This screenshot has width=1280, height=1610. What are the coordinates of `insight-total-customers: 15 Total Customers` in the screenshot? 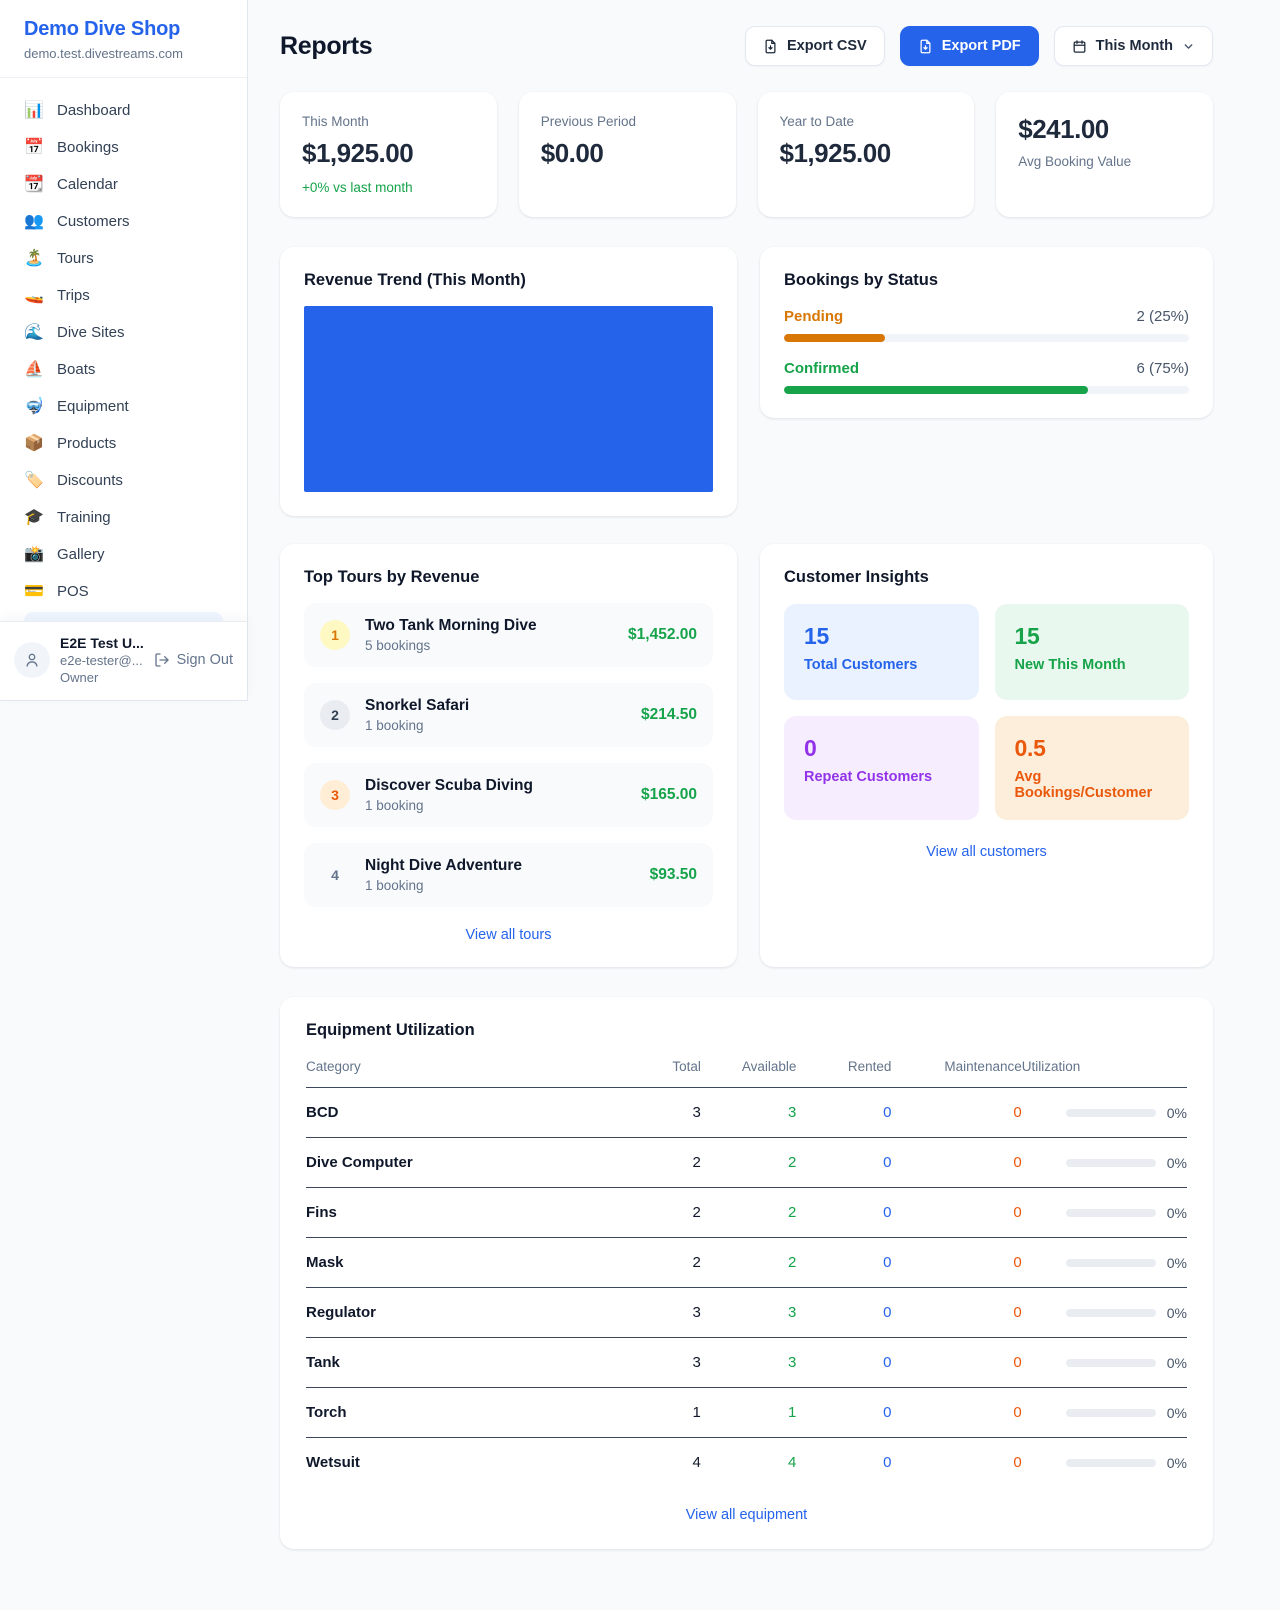 It's located at (881, 652).